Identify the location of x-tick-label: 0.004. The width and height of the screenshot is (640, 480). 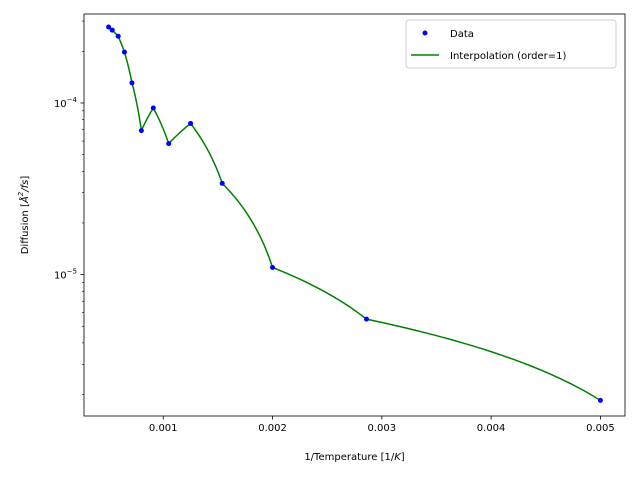
(491, 428).